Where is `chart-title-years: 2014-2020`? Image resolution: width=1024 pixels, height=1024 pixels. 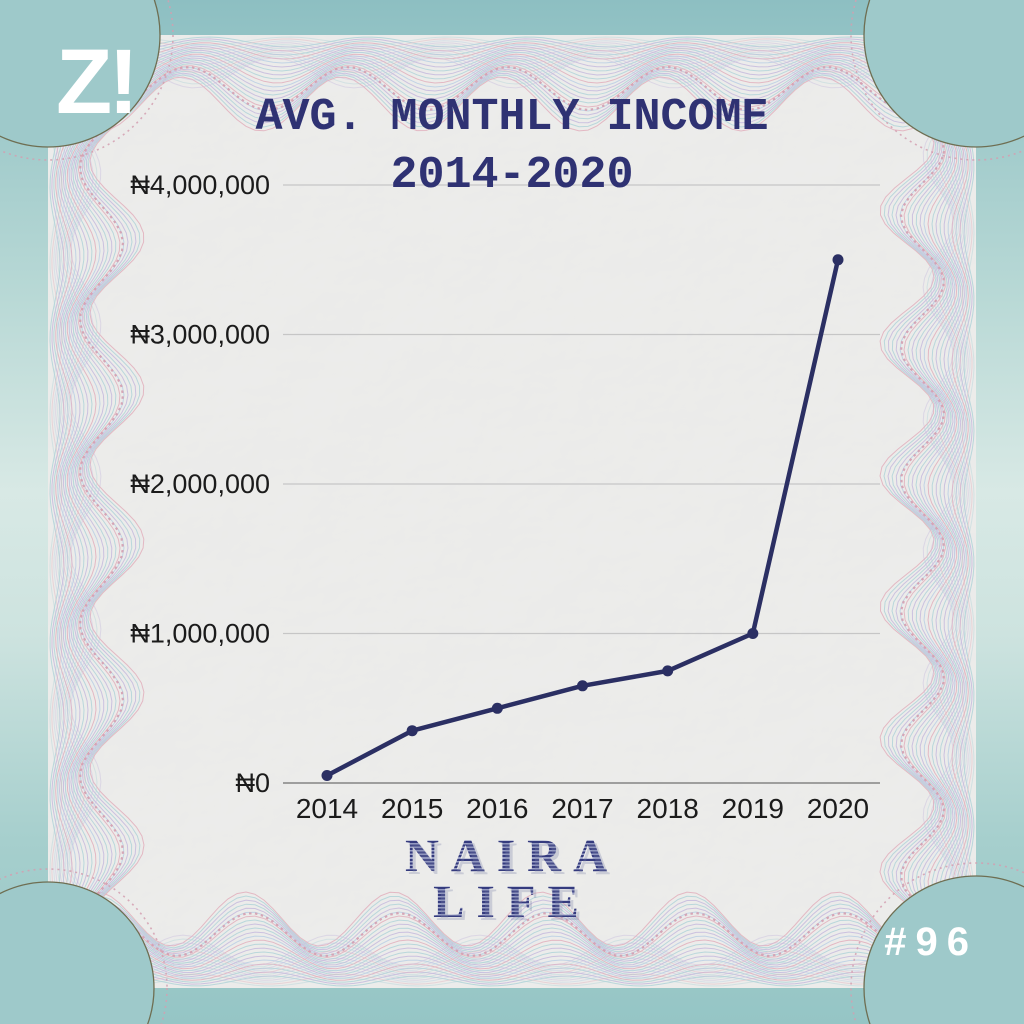
chart-title-years: 2014-2020 is located at coordinates (512, 175).